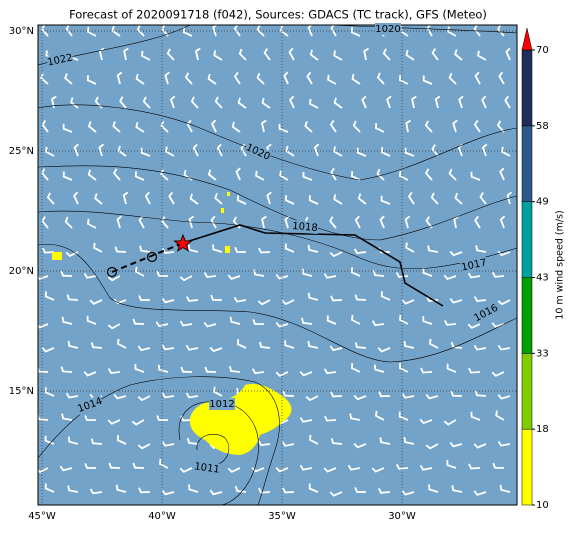  What do you see at coordinates (402, 516) in the screenshot?
I see `lon-label: 30°W` at bounding box center [402, 516].